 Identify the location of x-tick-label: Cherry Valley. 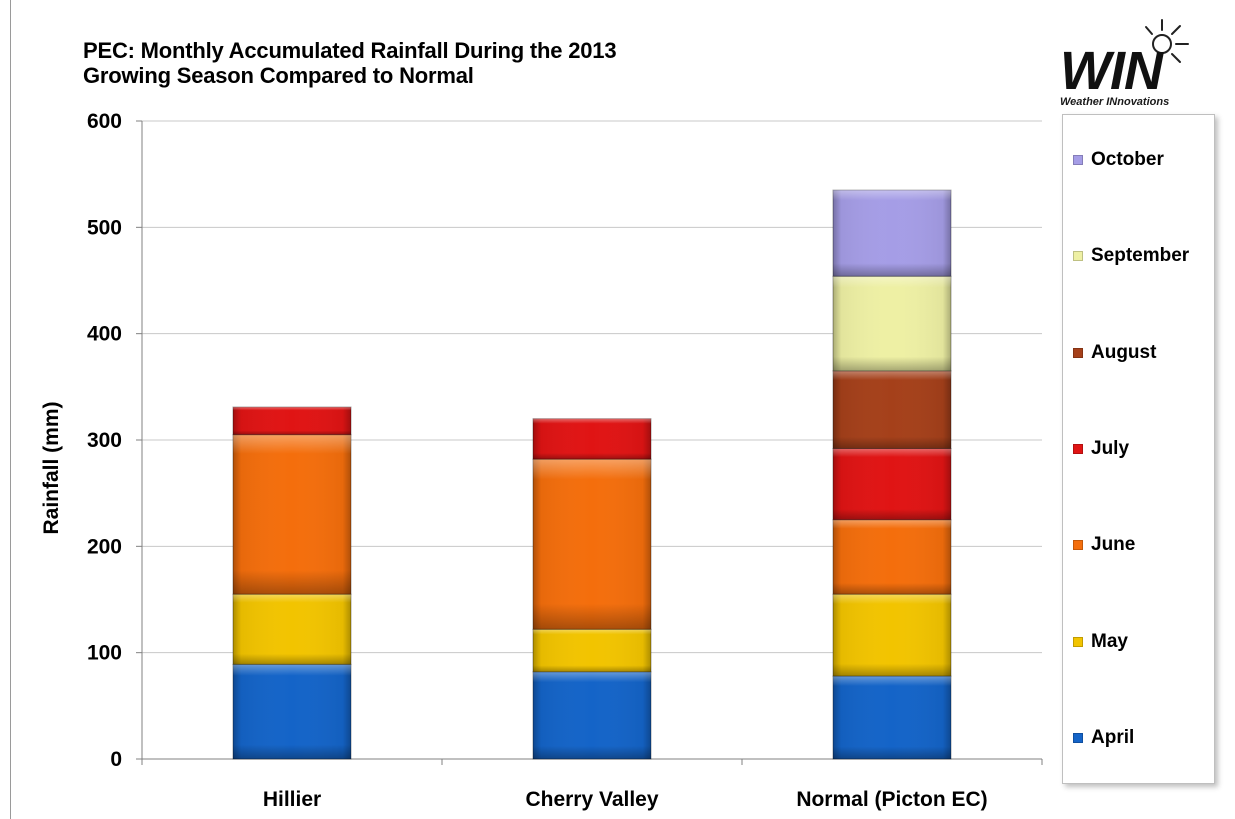
(591, 799).